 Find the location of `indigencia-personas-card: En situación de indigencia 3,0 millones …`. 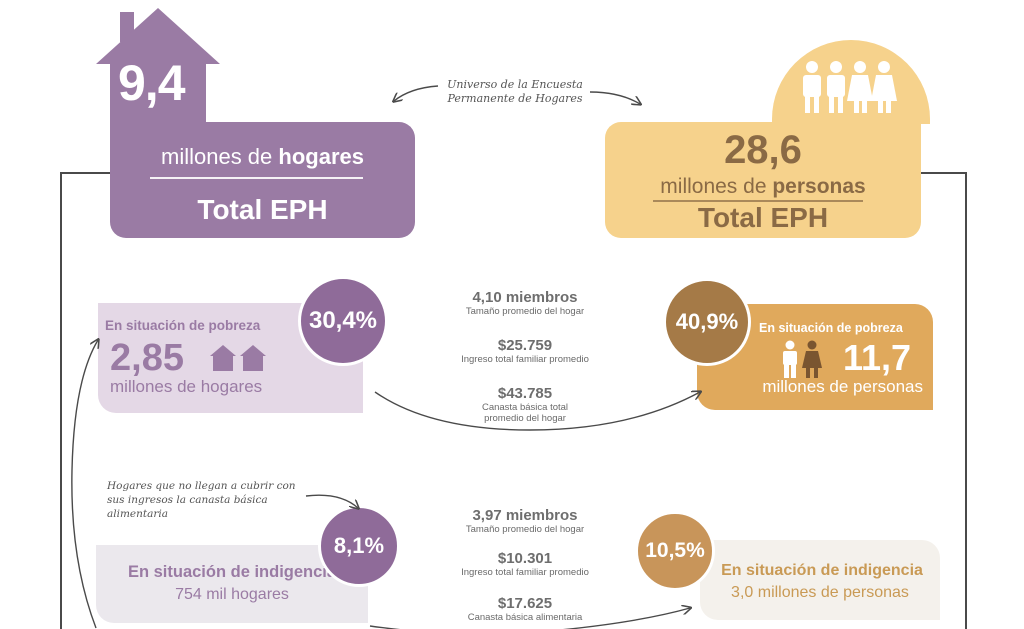

indigencia-personas-card: En situación de indigencia 3,0 millones … is located at coordinates (820, 580).